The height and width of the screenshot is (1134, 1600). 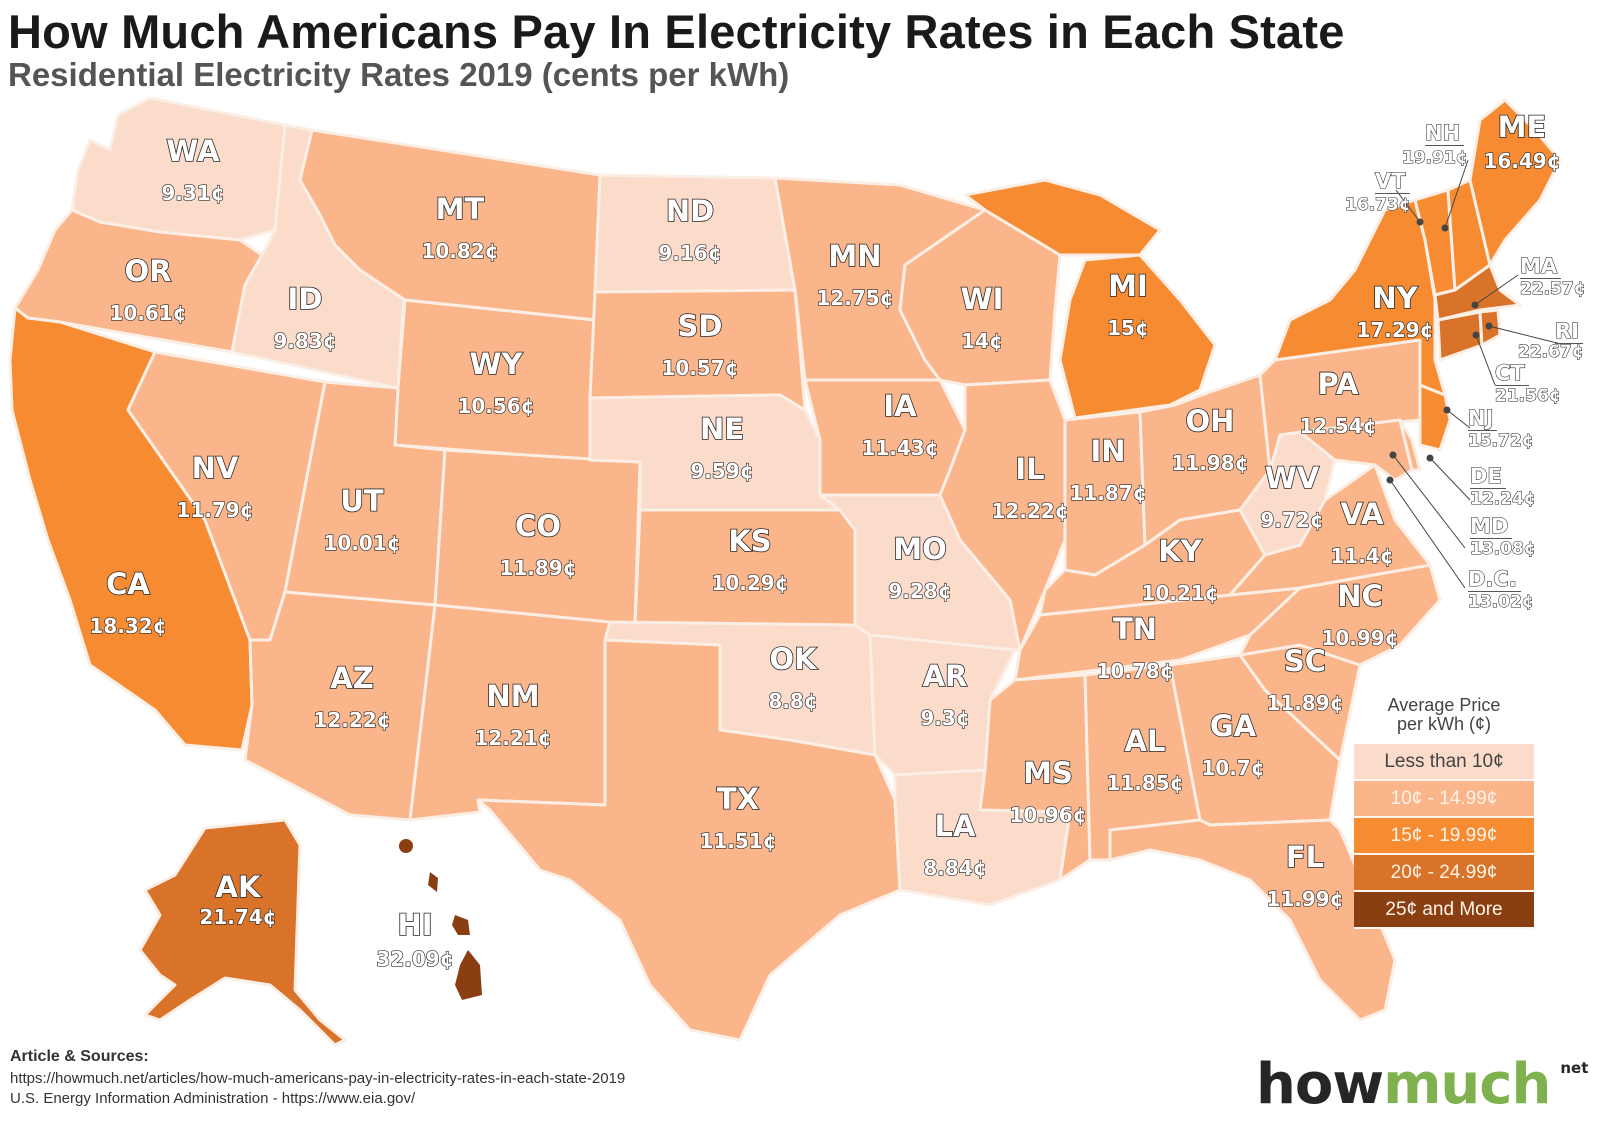 What do you see at coordinates (695, 233) in the screenshot?
I see `state-ND` at bounding box center [695, 233].